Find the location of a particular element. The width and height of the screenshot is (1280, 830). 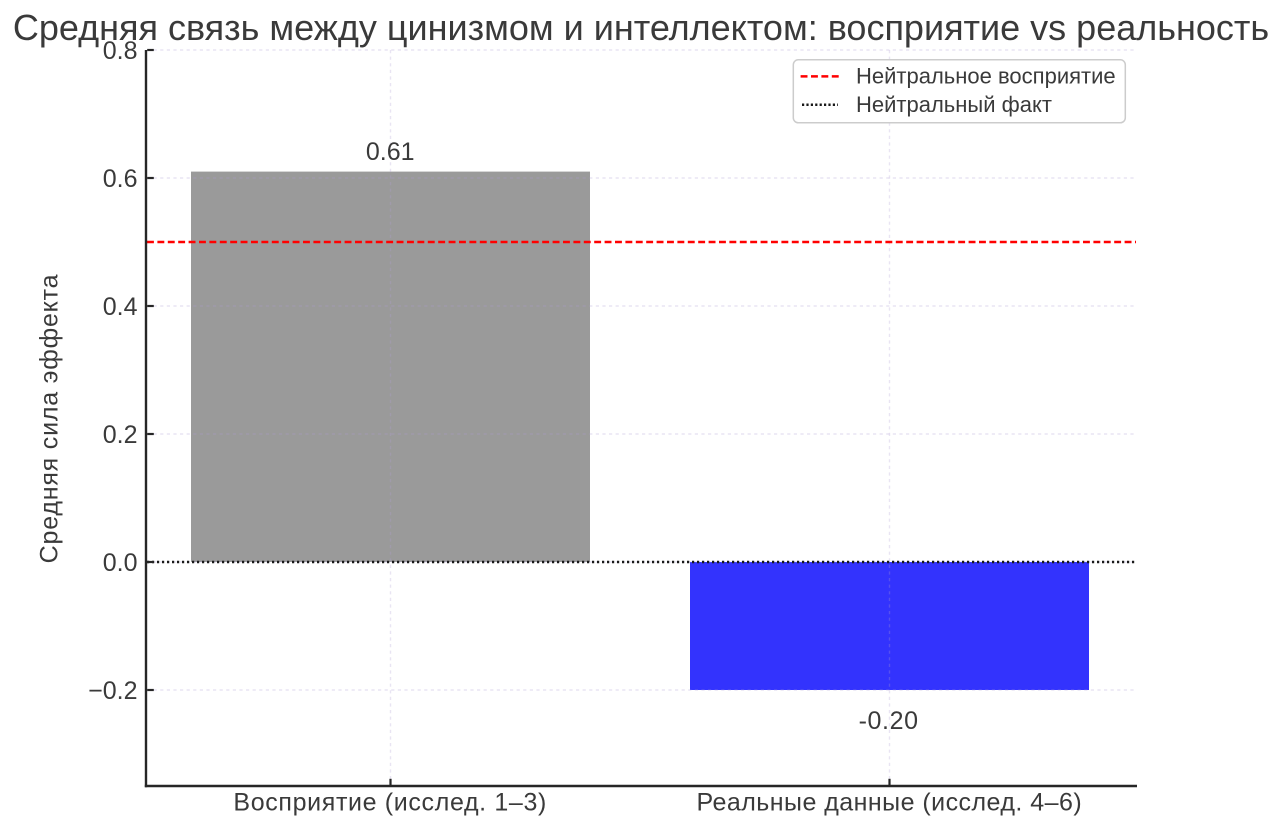

svg-text: Реальные данные (исслед. 4–6) is located at coordinates (889, 802).